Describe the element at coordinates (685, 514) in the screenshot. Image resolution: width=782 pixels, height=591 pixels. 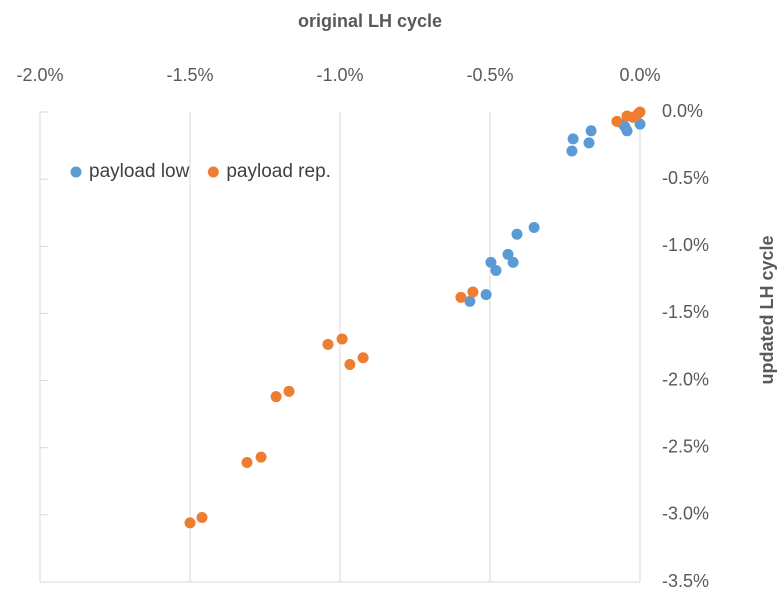
I see `y-tick-label: -3.0%` at that location.